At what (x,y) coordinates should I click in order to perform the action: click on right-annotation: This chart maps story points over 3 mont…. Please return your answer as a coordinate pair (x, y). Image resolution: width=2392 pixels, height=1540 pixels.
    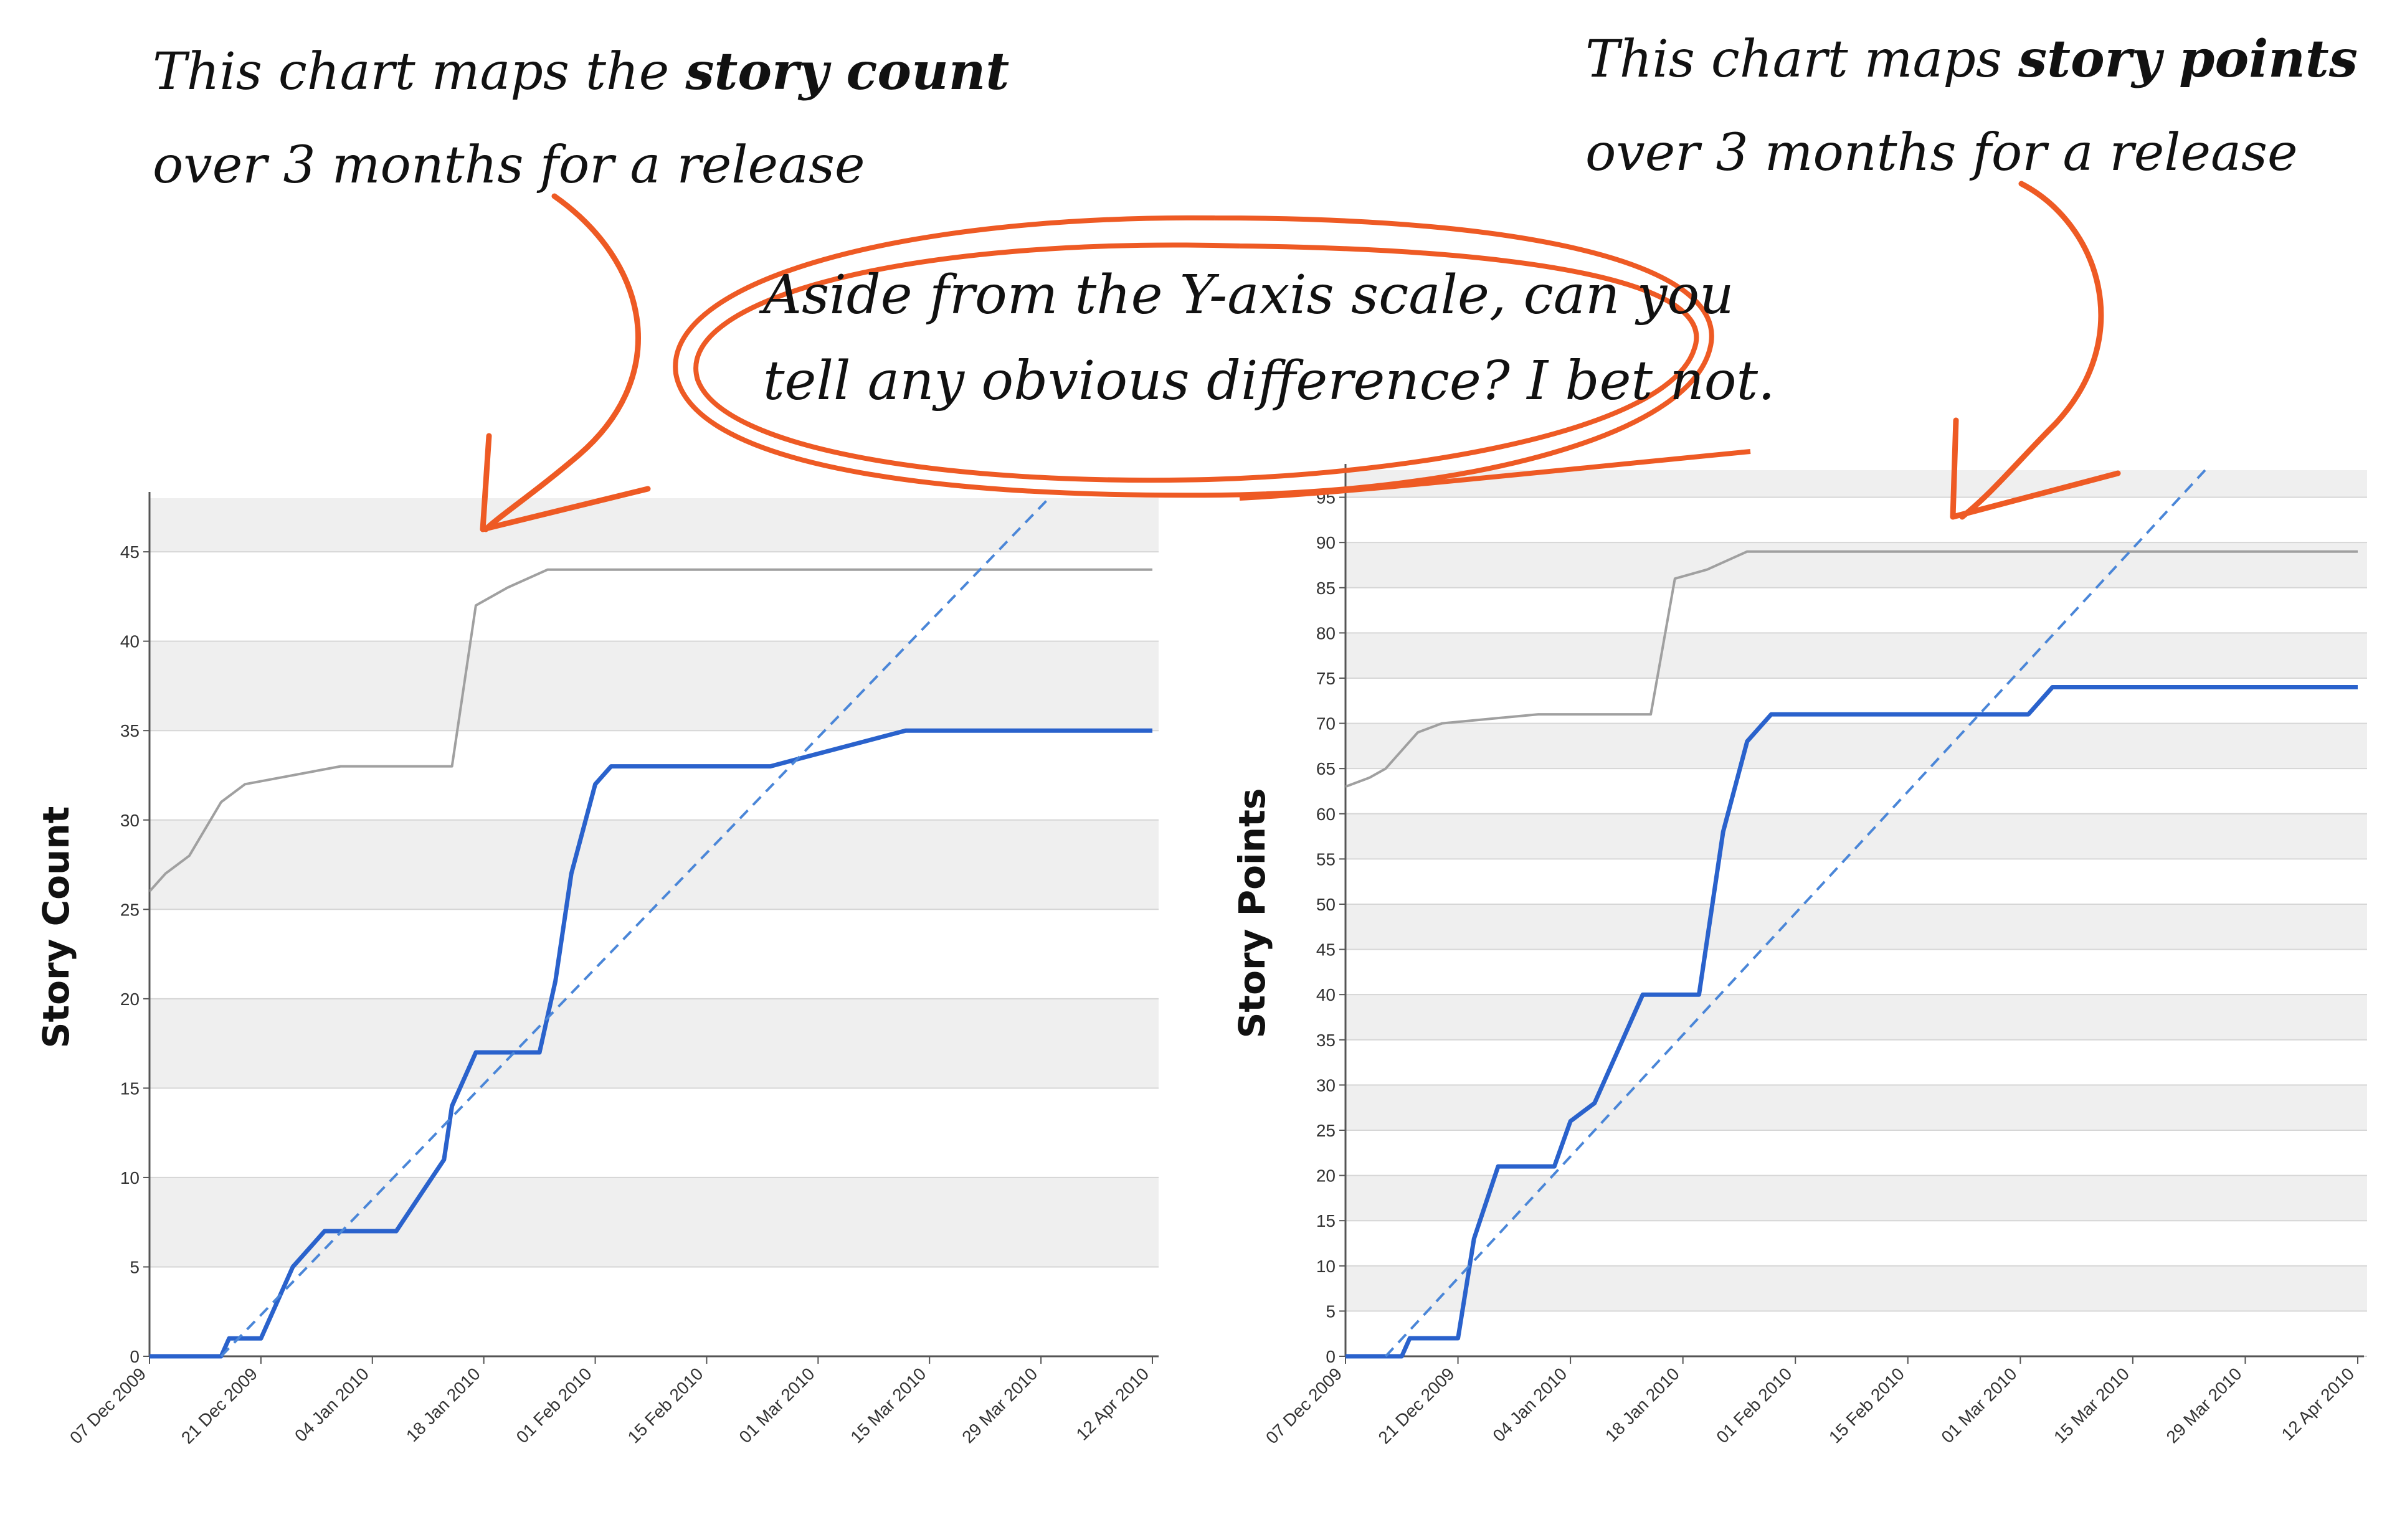
    Looking at the image, I should click on (1971, 106).